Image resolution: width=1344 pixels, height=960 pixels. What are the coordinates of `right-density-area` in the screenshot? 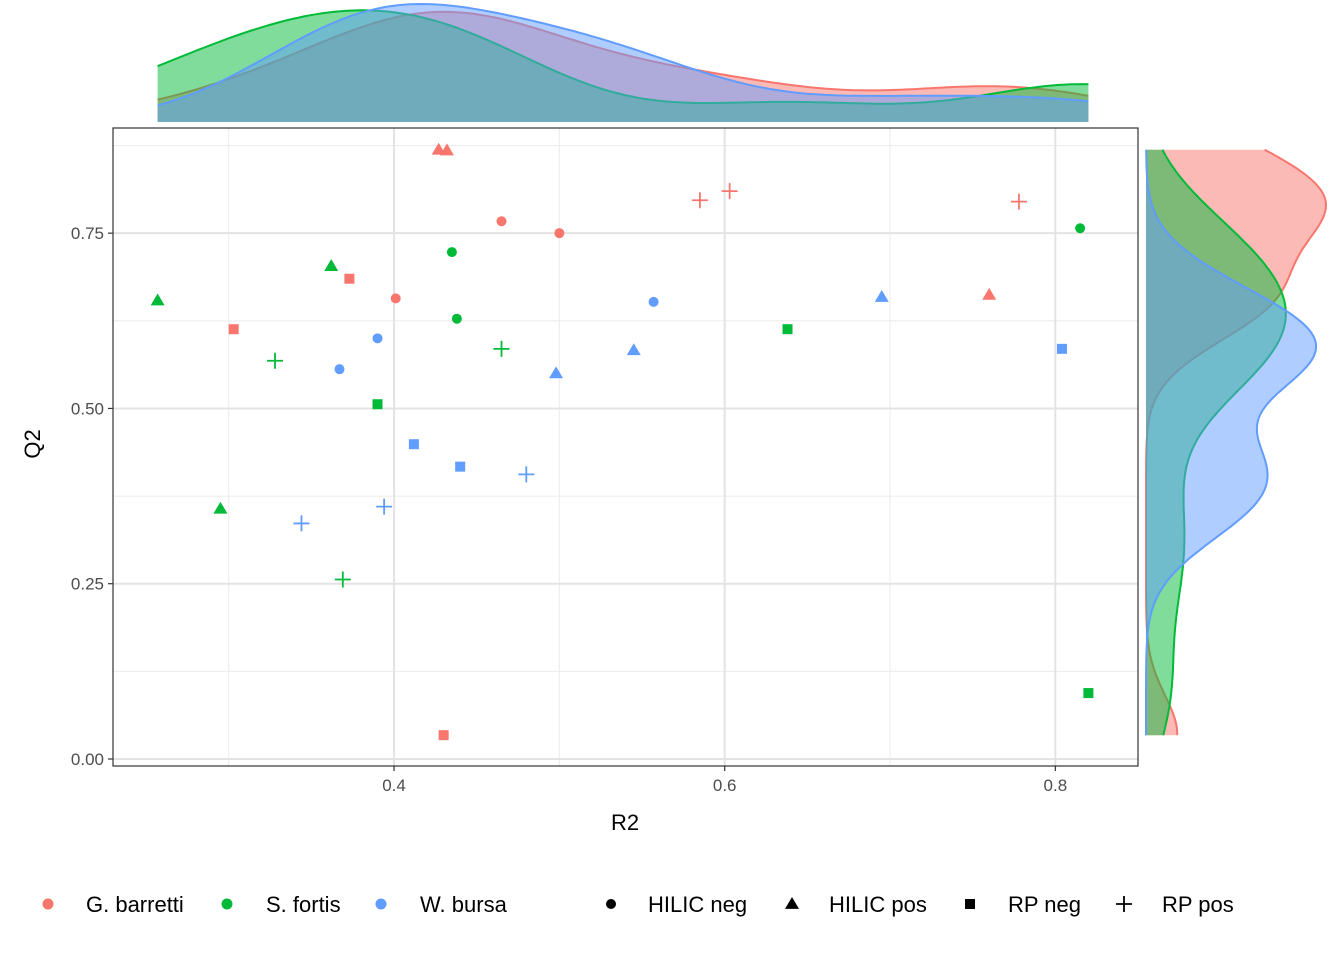 It's located at (1231, 442).